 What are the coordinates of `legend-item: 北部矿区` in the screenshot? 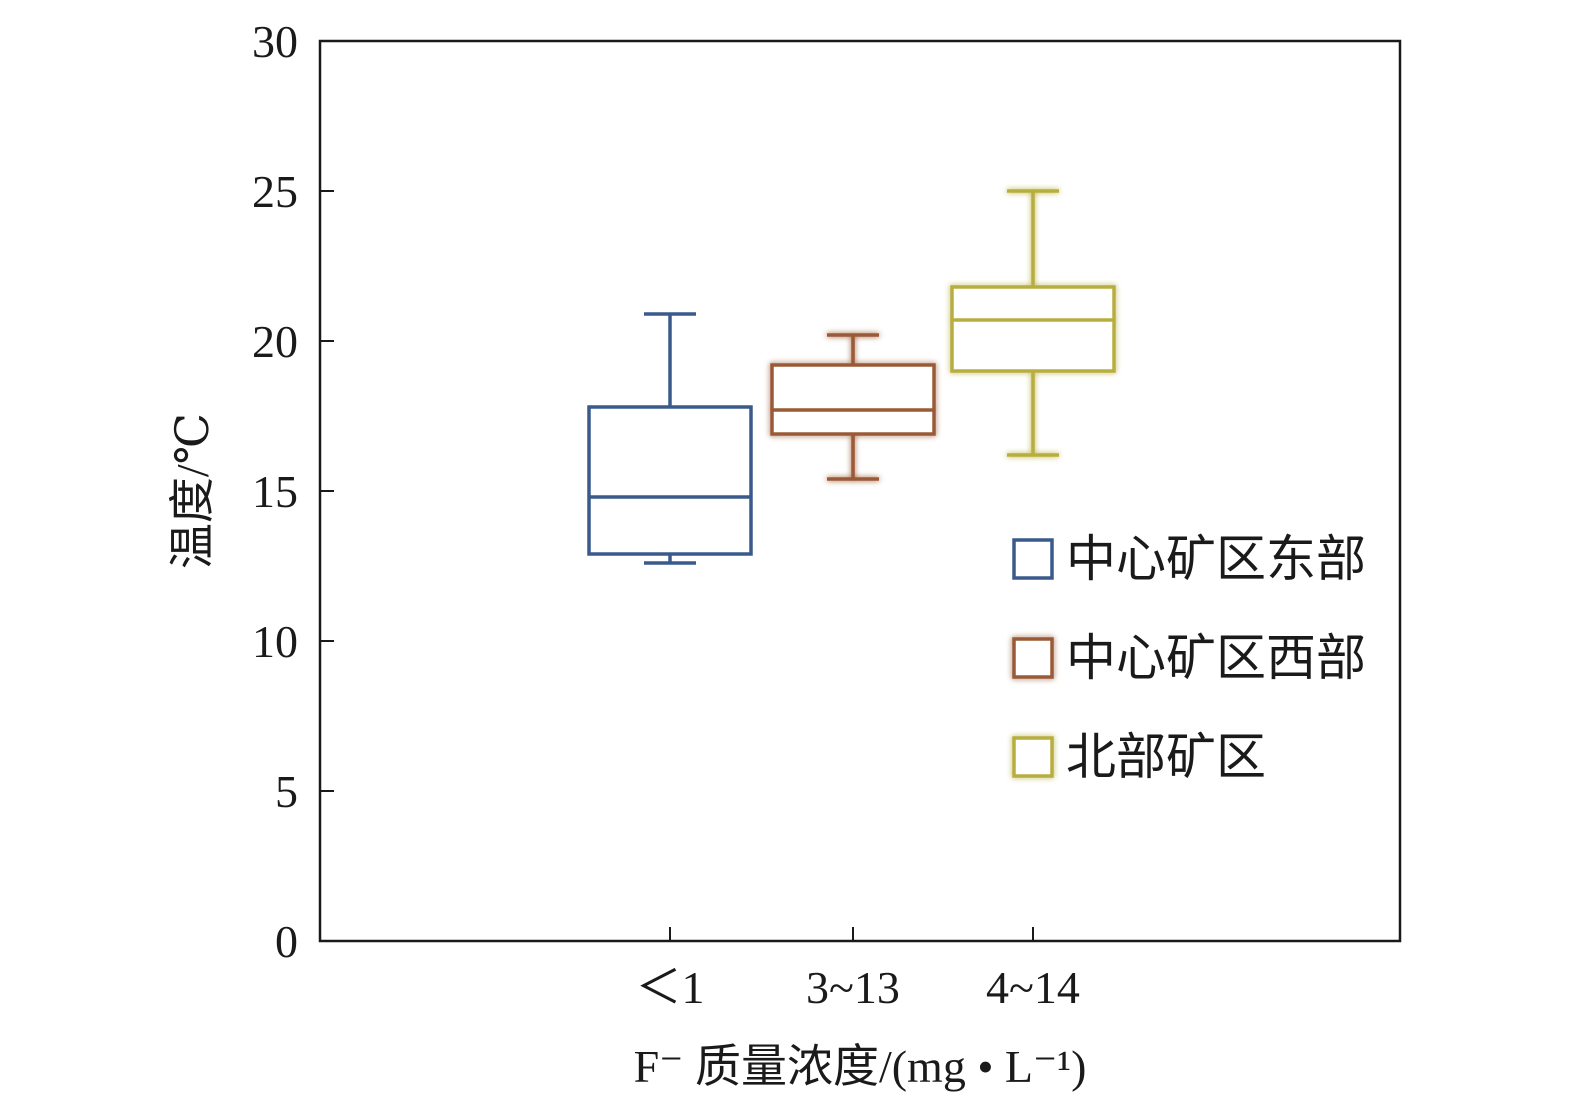 It's located at (1139, 757).